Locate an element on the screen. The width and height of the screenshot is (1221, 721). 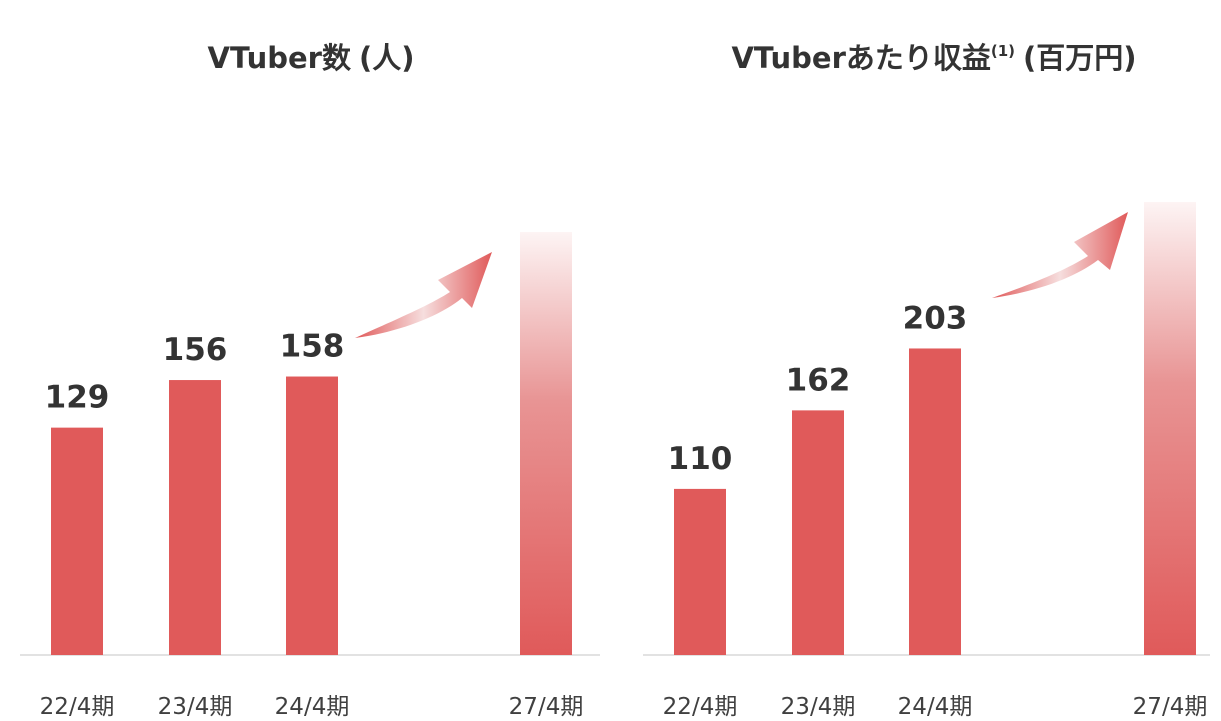
chart-title: VTuber数 (人) is located at coordinates (311, 58).